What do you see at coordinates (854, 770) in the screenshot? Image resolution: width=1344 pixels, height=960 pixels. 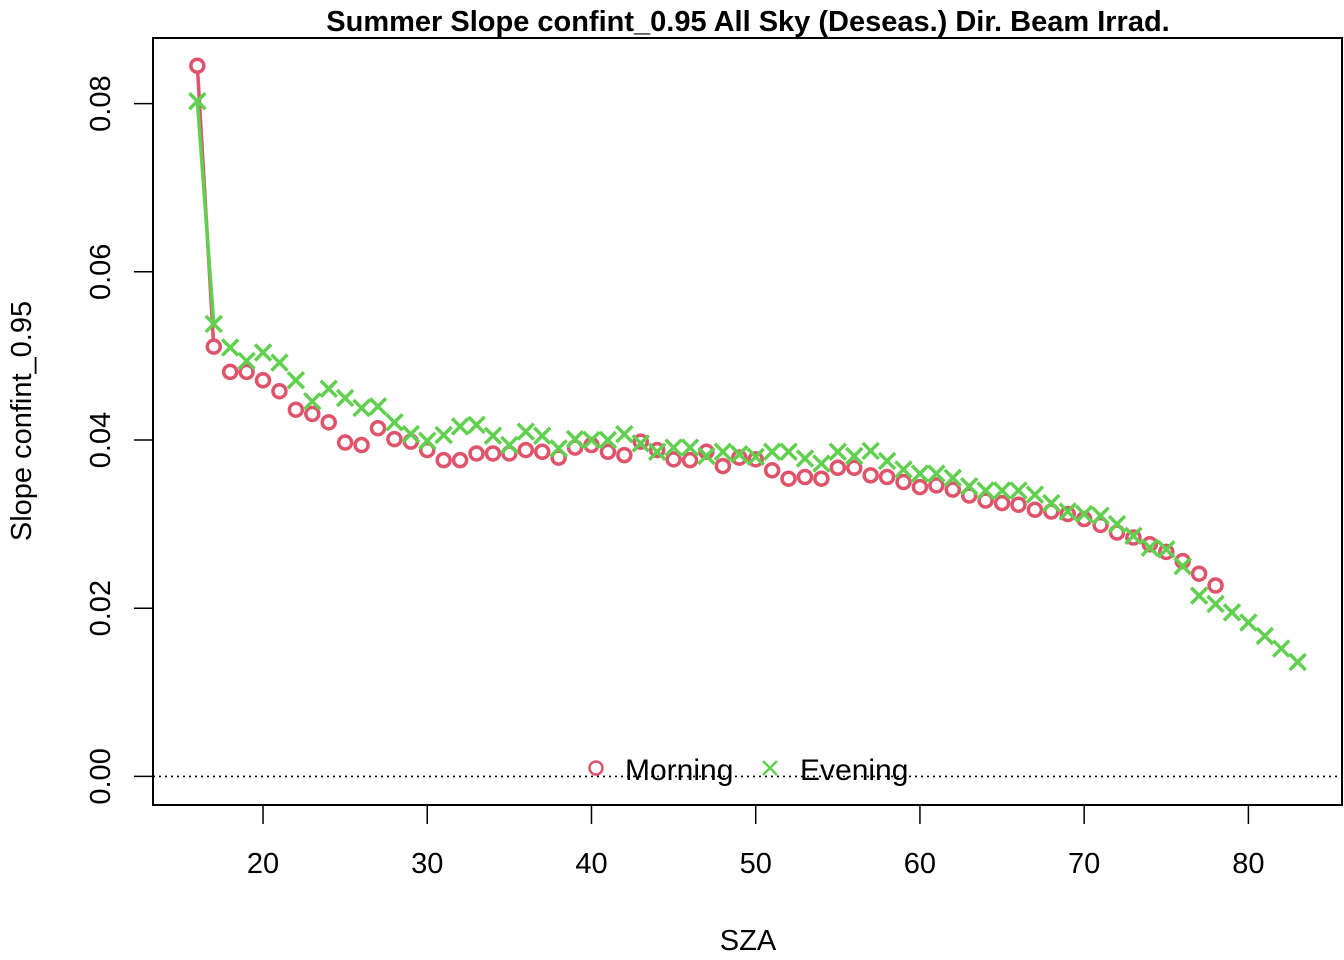 I see `legend-evening-label: Evening` at bounding box center [854, 770].